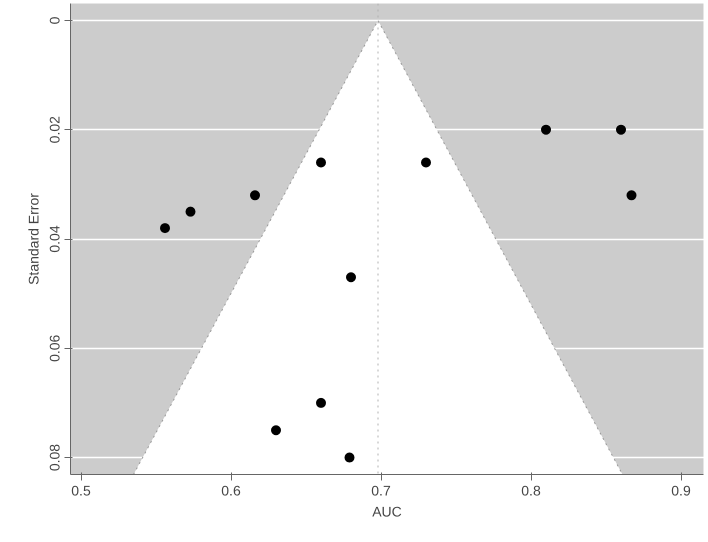 Image resolution: width=708 pixels, height=542 pixels. Describe the element at coordinates (681, 490) in the screenshot. I see `x-tick-label: 0.9` at that location.